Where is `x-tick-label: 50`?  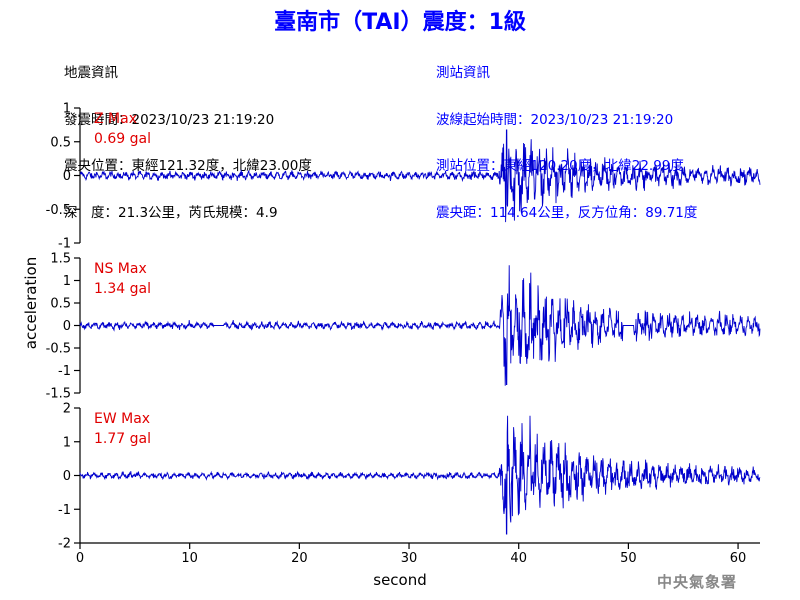 x-tick-label: 50 is located at coordinates (628, 558).